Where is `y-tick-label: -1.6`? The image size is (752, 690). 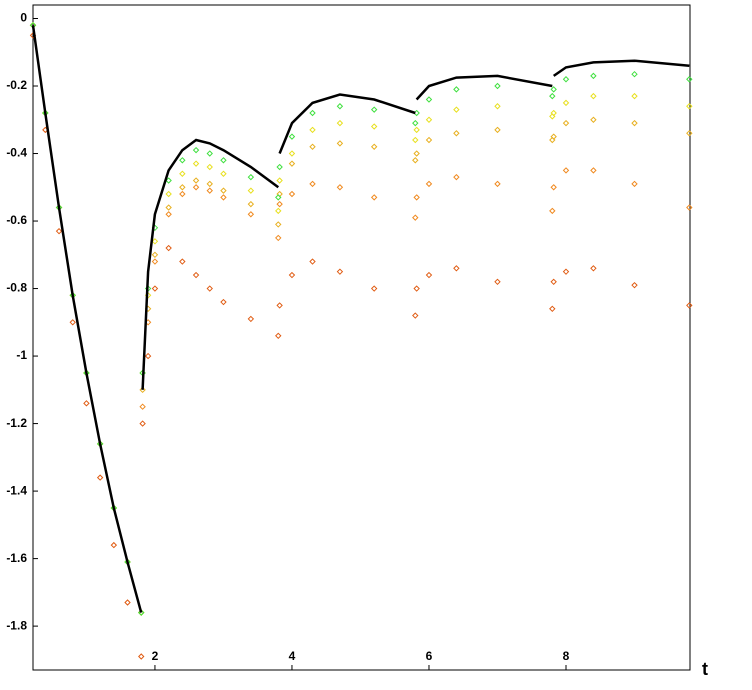
y-tick-label: -1.6 is located at coordinates (16, 558).